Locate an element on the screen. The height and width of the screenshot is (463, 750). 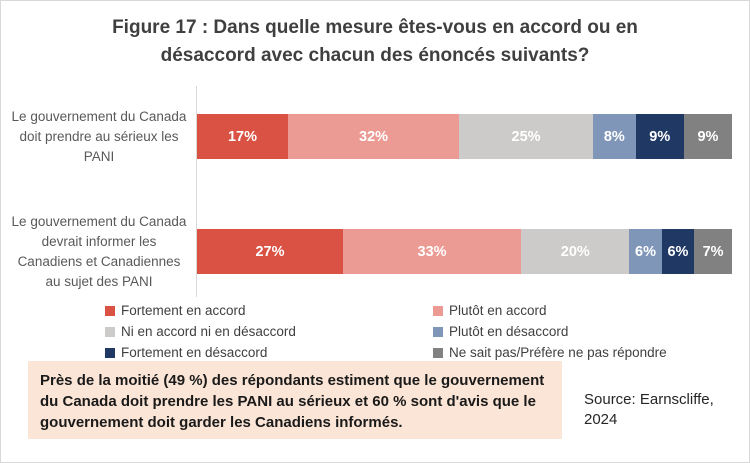
legend-item-plutot-en-desaccord: Plutôt en désaccord is located at coordinates (550, 331).